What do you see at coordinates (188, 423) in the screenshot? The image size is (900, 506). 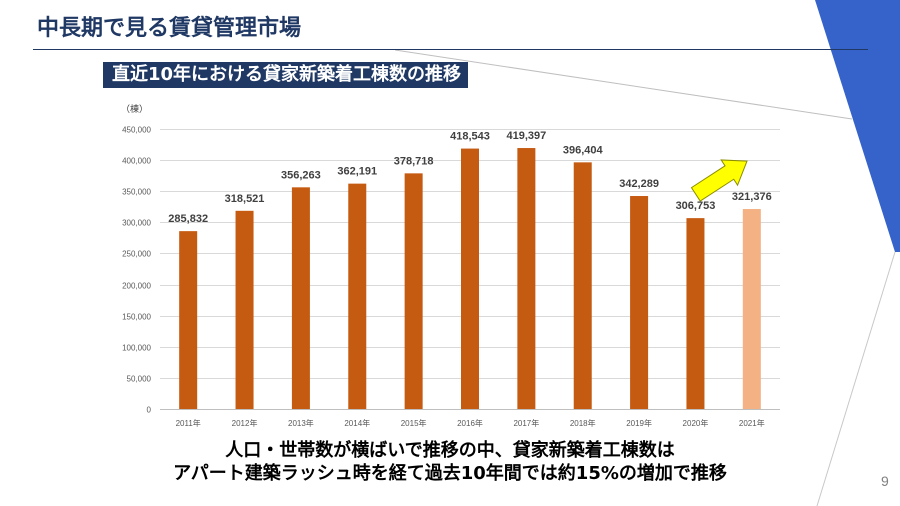 I see `x-tick-label: 2011年` at bounding box center [188, 423].